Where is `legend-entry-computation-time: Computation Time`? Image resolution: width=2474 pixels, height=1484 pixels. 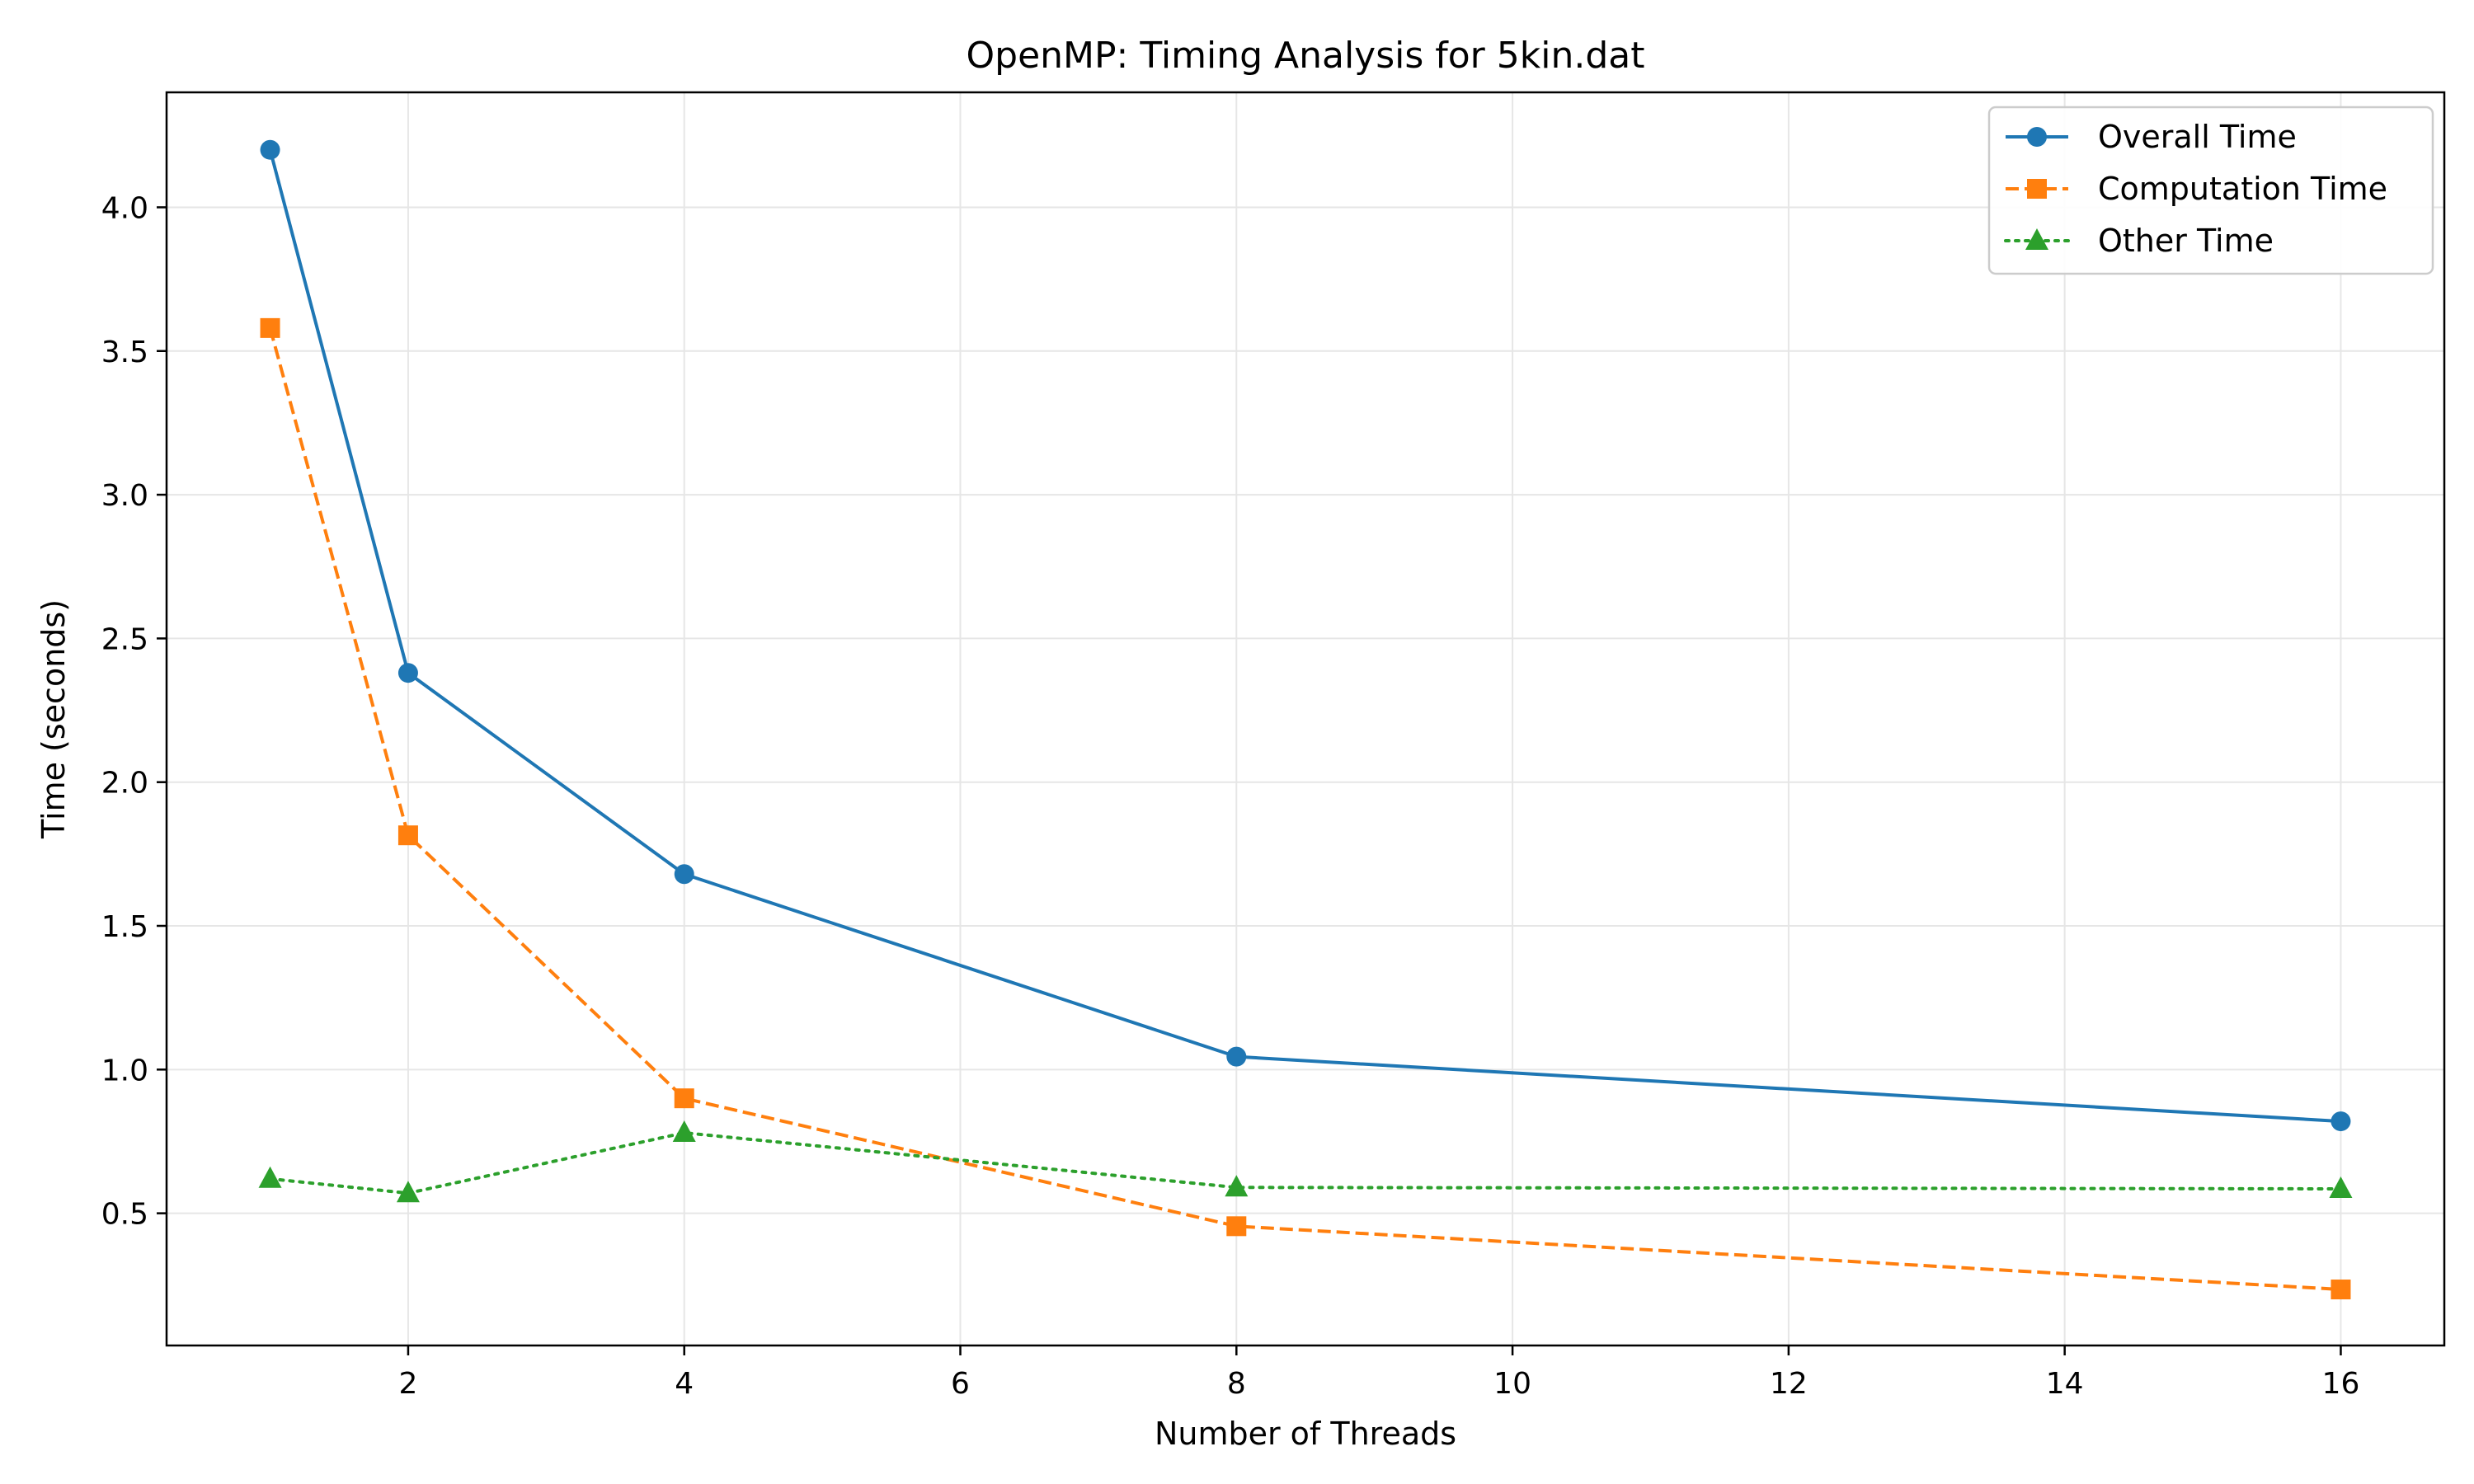 legend-entry-computation-time: Computation Time is located at coordinates (2196, 189).